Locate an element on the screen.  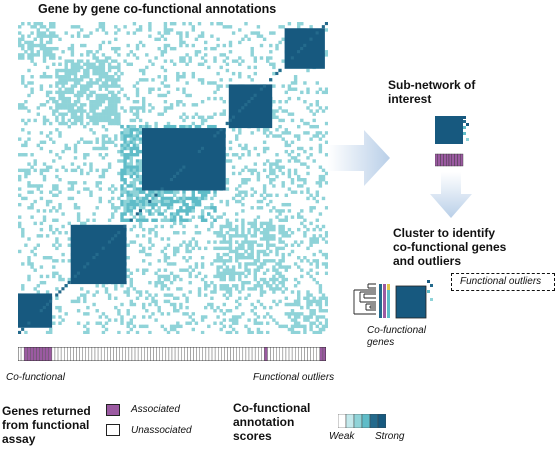
unassociated-label: Unassociated is located at coordinates (161, 430).